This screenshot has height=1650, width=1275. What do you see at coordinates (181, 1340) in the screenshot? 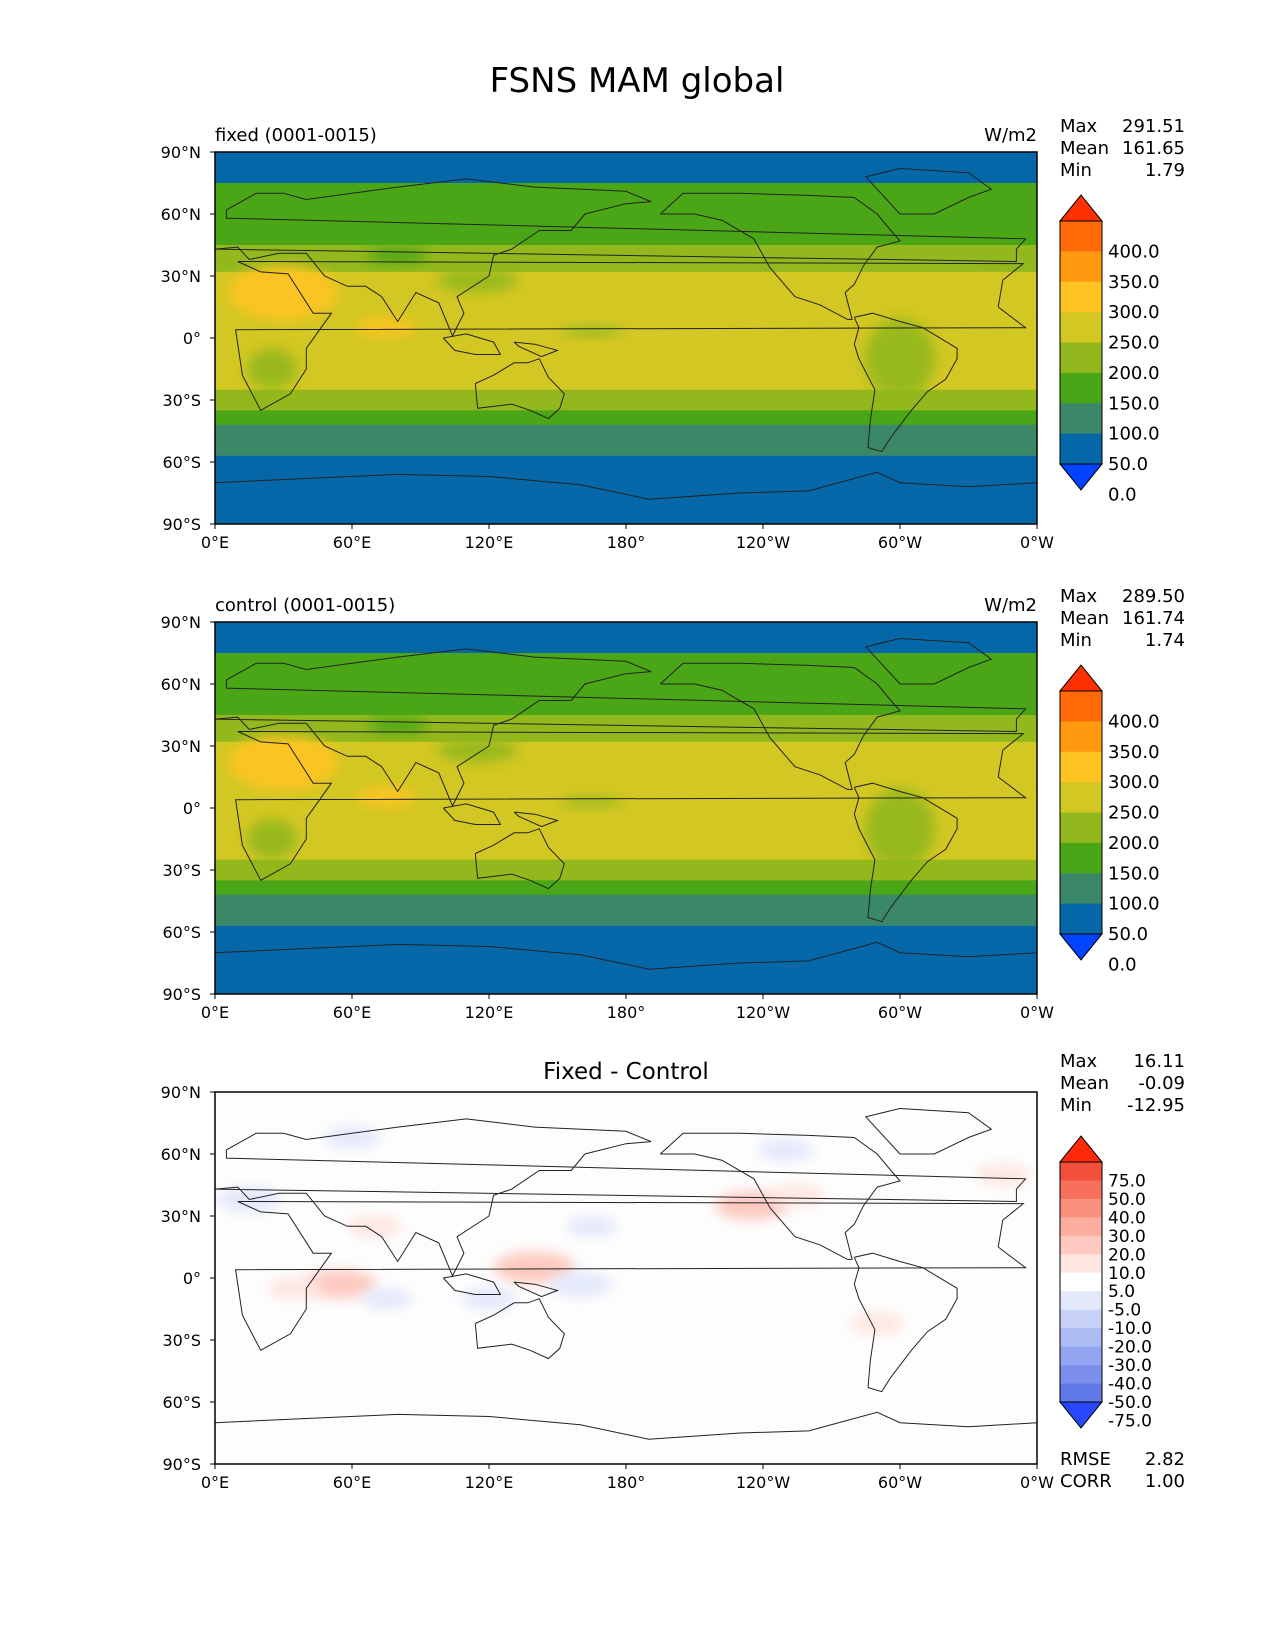
I see `y-tick-label: 30°S` at bounding box center [181, 1340].